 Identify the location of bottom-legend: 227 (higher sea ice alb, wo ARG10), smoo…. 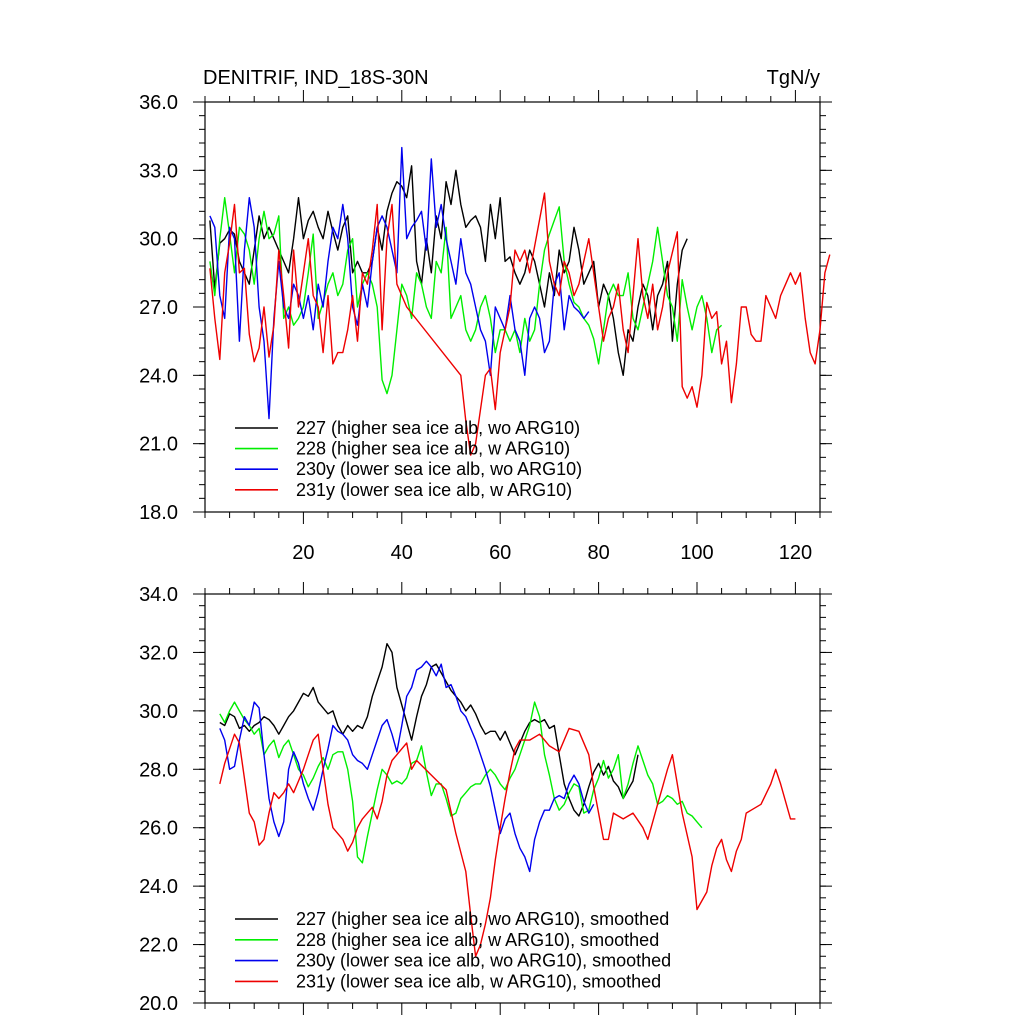
(453, 950).